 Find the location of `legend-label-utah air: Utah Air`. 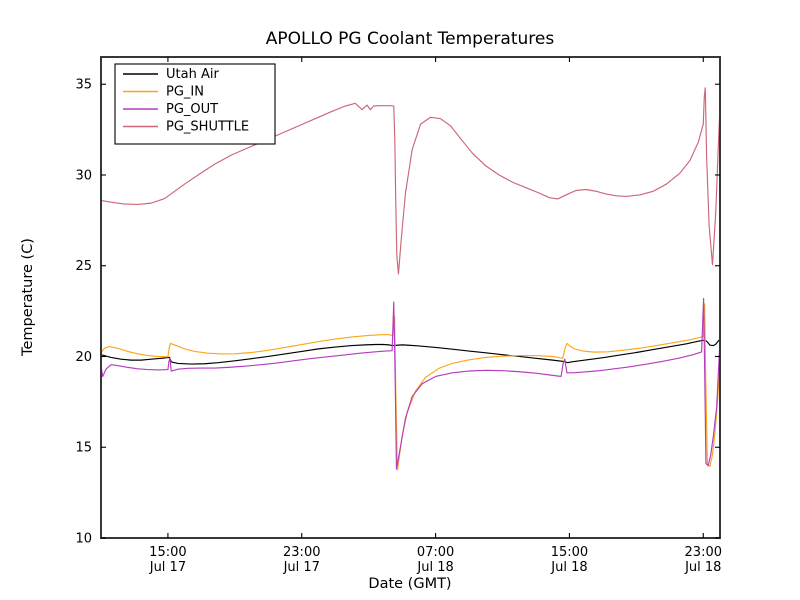

legend-label-utah air: Utah Air is located at coordinates (192, 74).